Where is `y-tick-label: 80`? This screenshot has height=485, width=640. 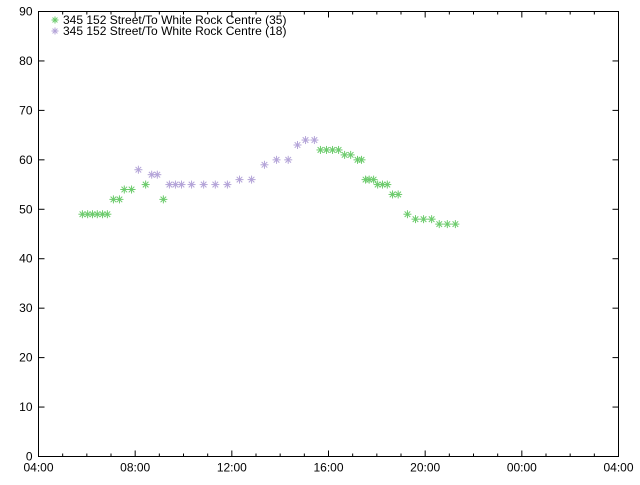
y-tick-label: 80 is located at coordinates (26, 61).